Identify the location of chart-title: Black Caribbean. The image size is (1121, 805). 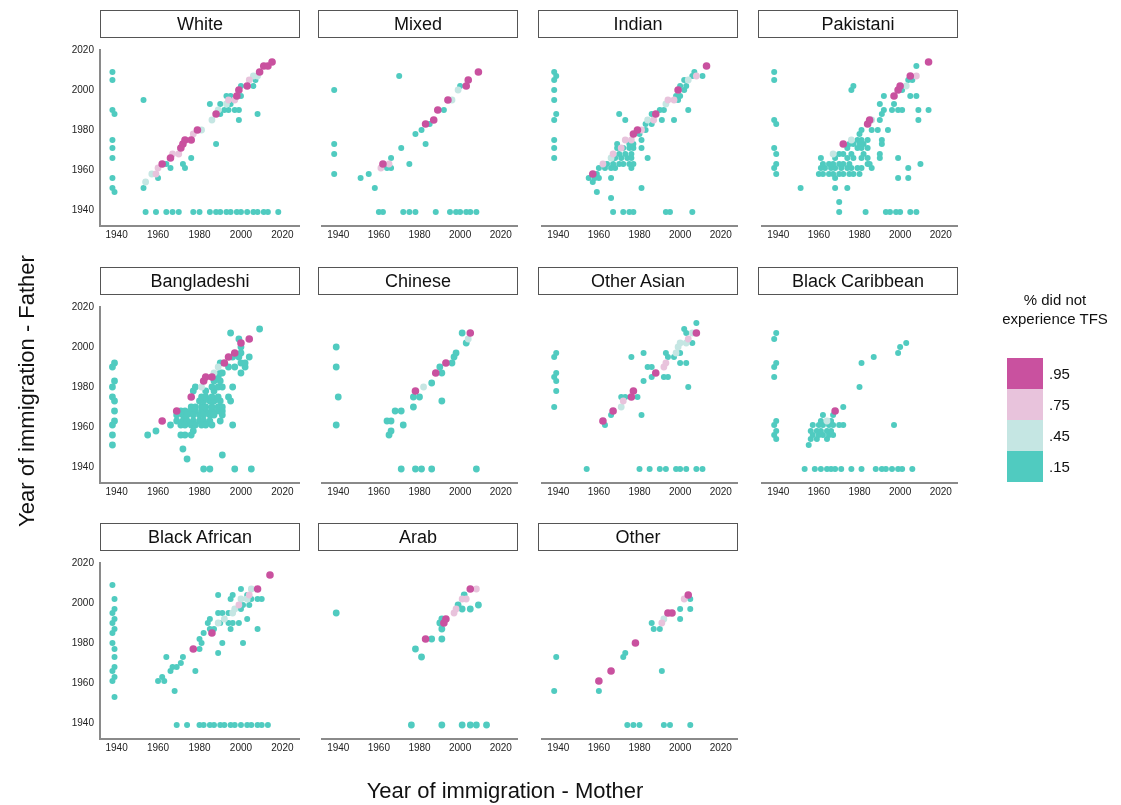
(858, 281).